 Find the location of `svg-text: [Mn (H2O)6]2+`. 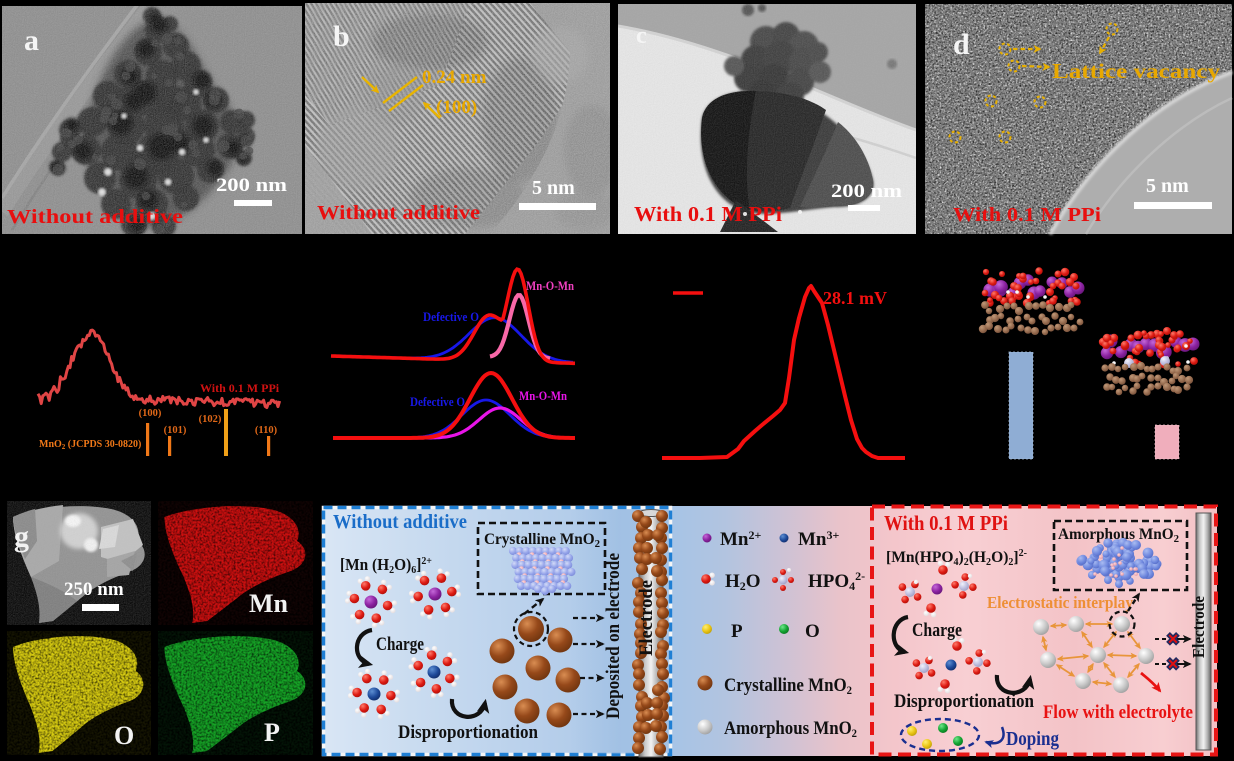

svg-text: [Mn (H2O)6]2+ is located at coordinates (386, 565).